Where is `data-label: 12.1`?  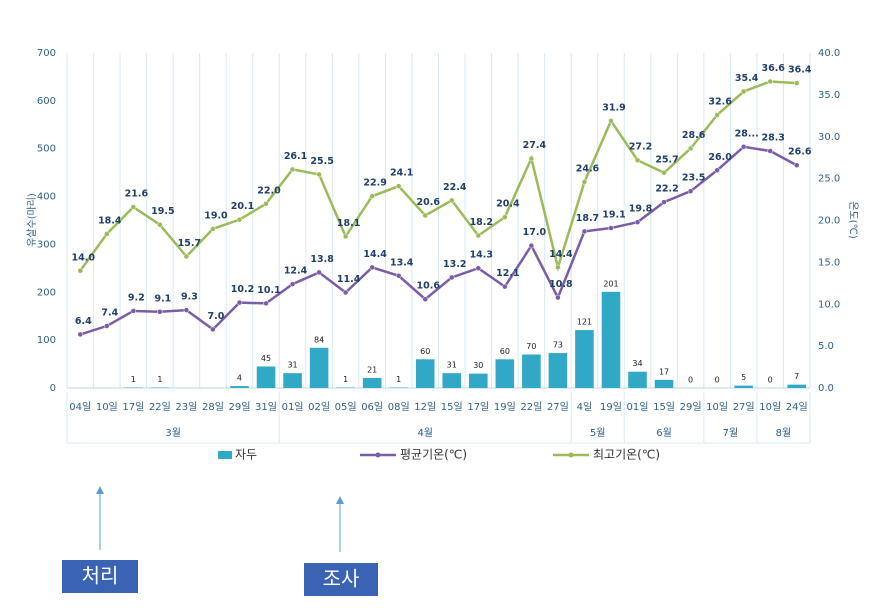 data-label: 12.1 is located at coordinates (507, 273).